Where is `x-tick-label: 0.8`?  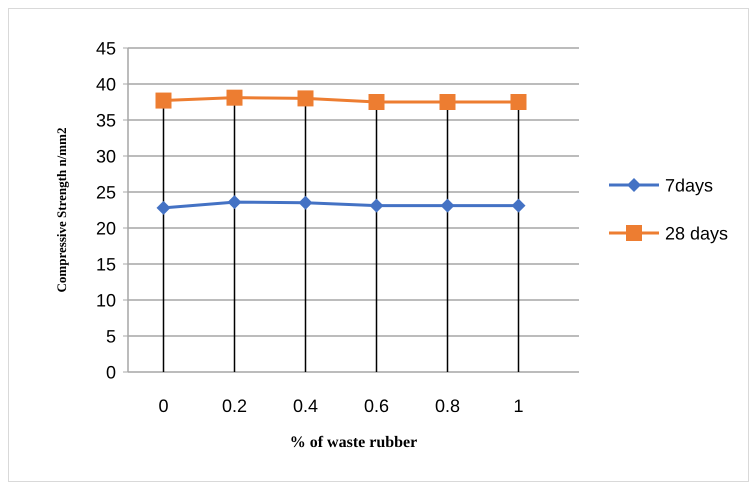
x-tick-label: 0.8 is located at coordinates (447, 406).